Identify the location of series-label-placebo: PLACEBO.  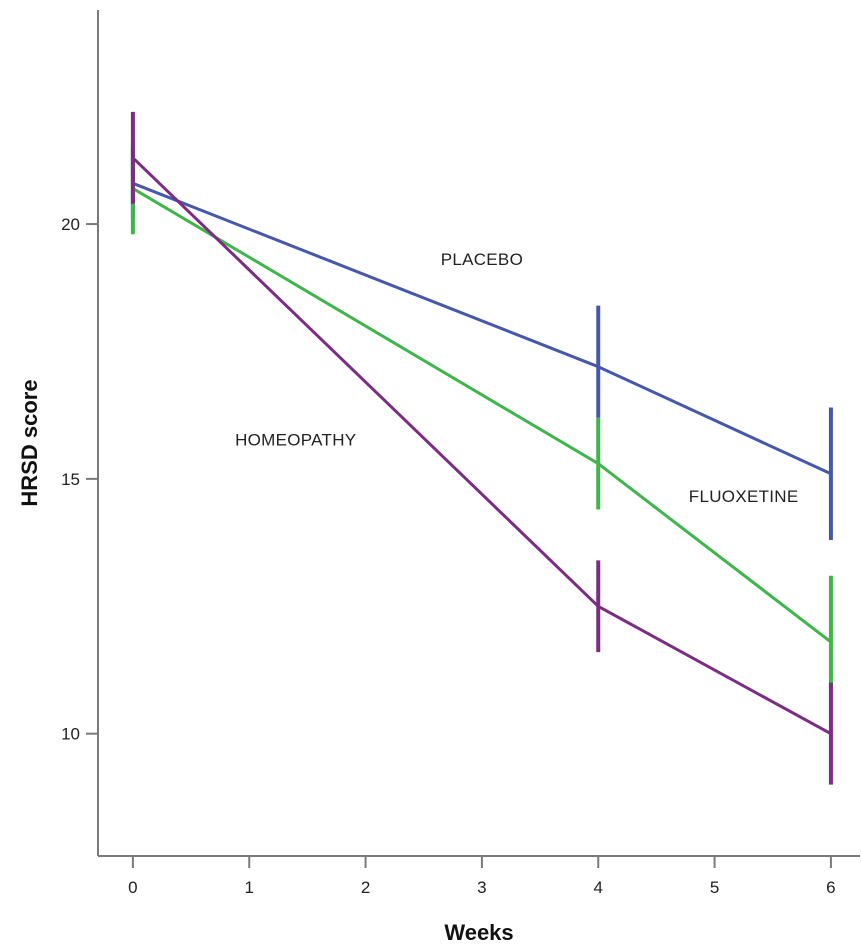
(482, 259).